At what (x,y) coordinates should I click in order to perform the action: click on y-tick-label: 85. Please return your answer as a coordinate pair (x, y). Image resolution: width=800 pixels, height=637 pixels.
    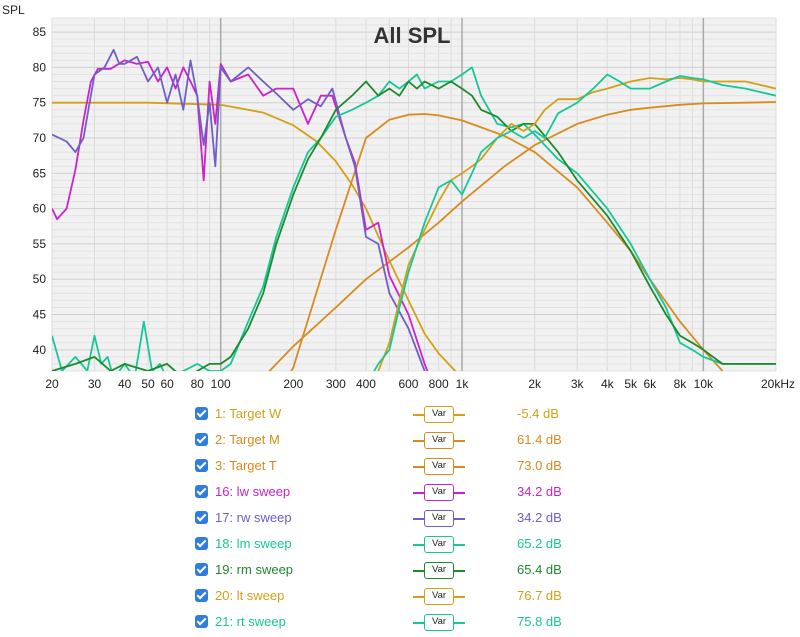
    Looking at the image, I should click on (40, 32).